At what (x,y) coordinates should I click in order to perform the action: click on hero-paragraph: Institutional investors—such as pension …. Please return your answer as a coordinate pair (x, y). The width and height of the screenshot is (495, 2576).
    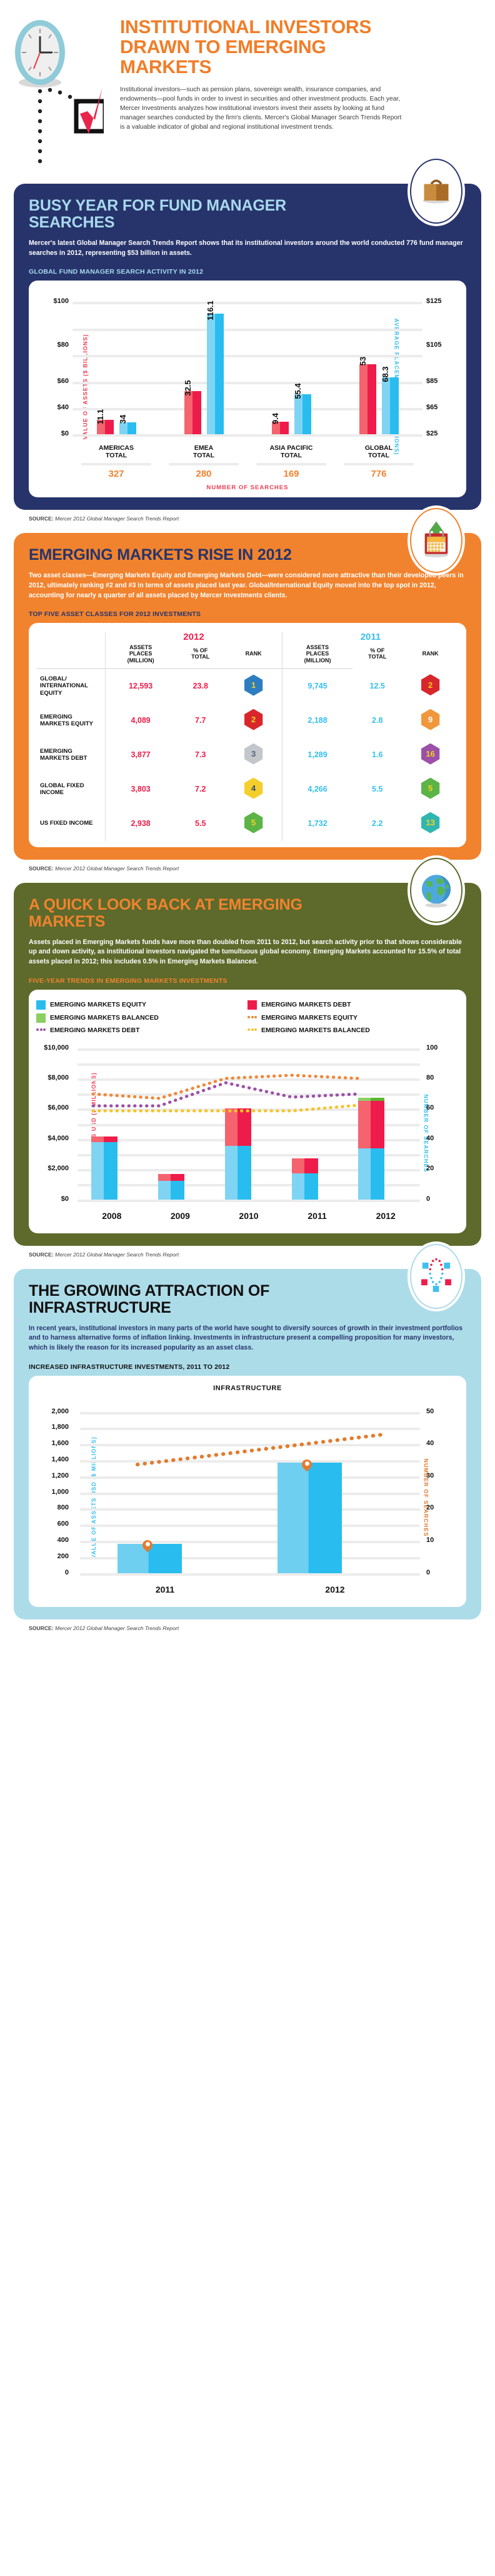
    Looking at the image, I should click on (261, 109).